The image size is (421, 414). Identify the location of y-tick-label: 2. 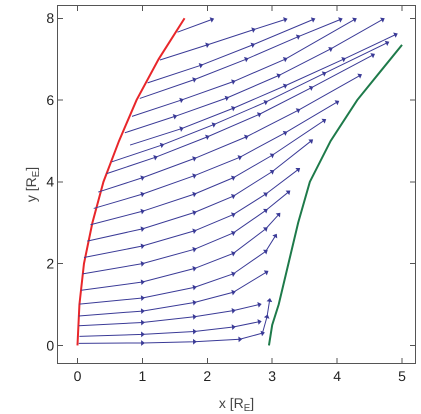
(50, 264).